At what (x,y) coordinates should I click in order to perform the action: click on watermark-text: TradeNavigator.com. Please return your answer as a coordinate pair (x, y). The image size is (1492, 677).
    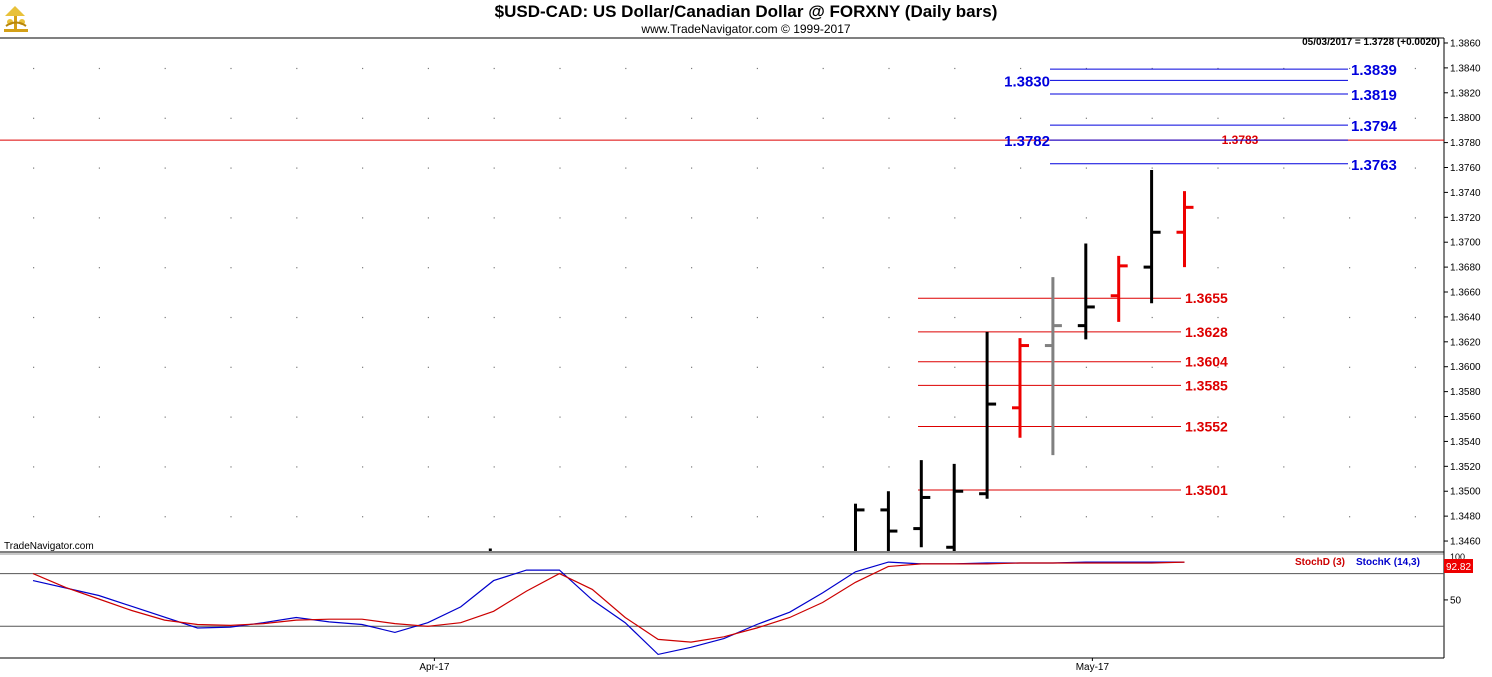
    Looking at the image, I should click on (49, 546).